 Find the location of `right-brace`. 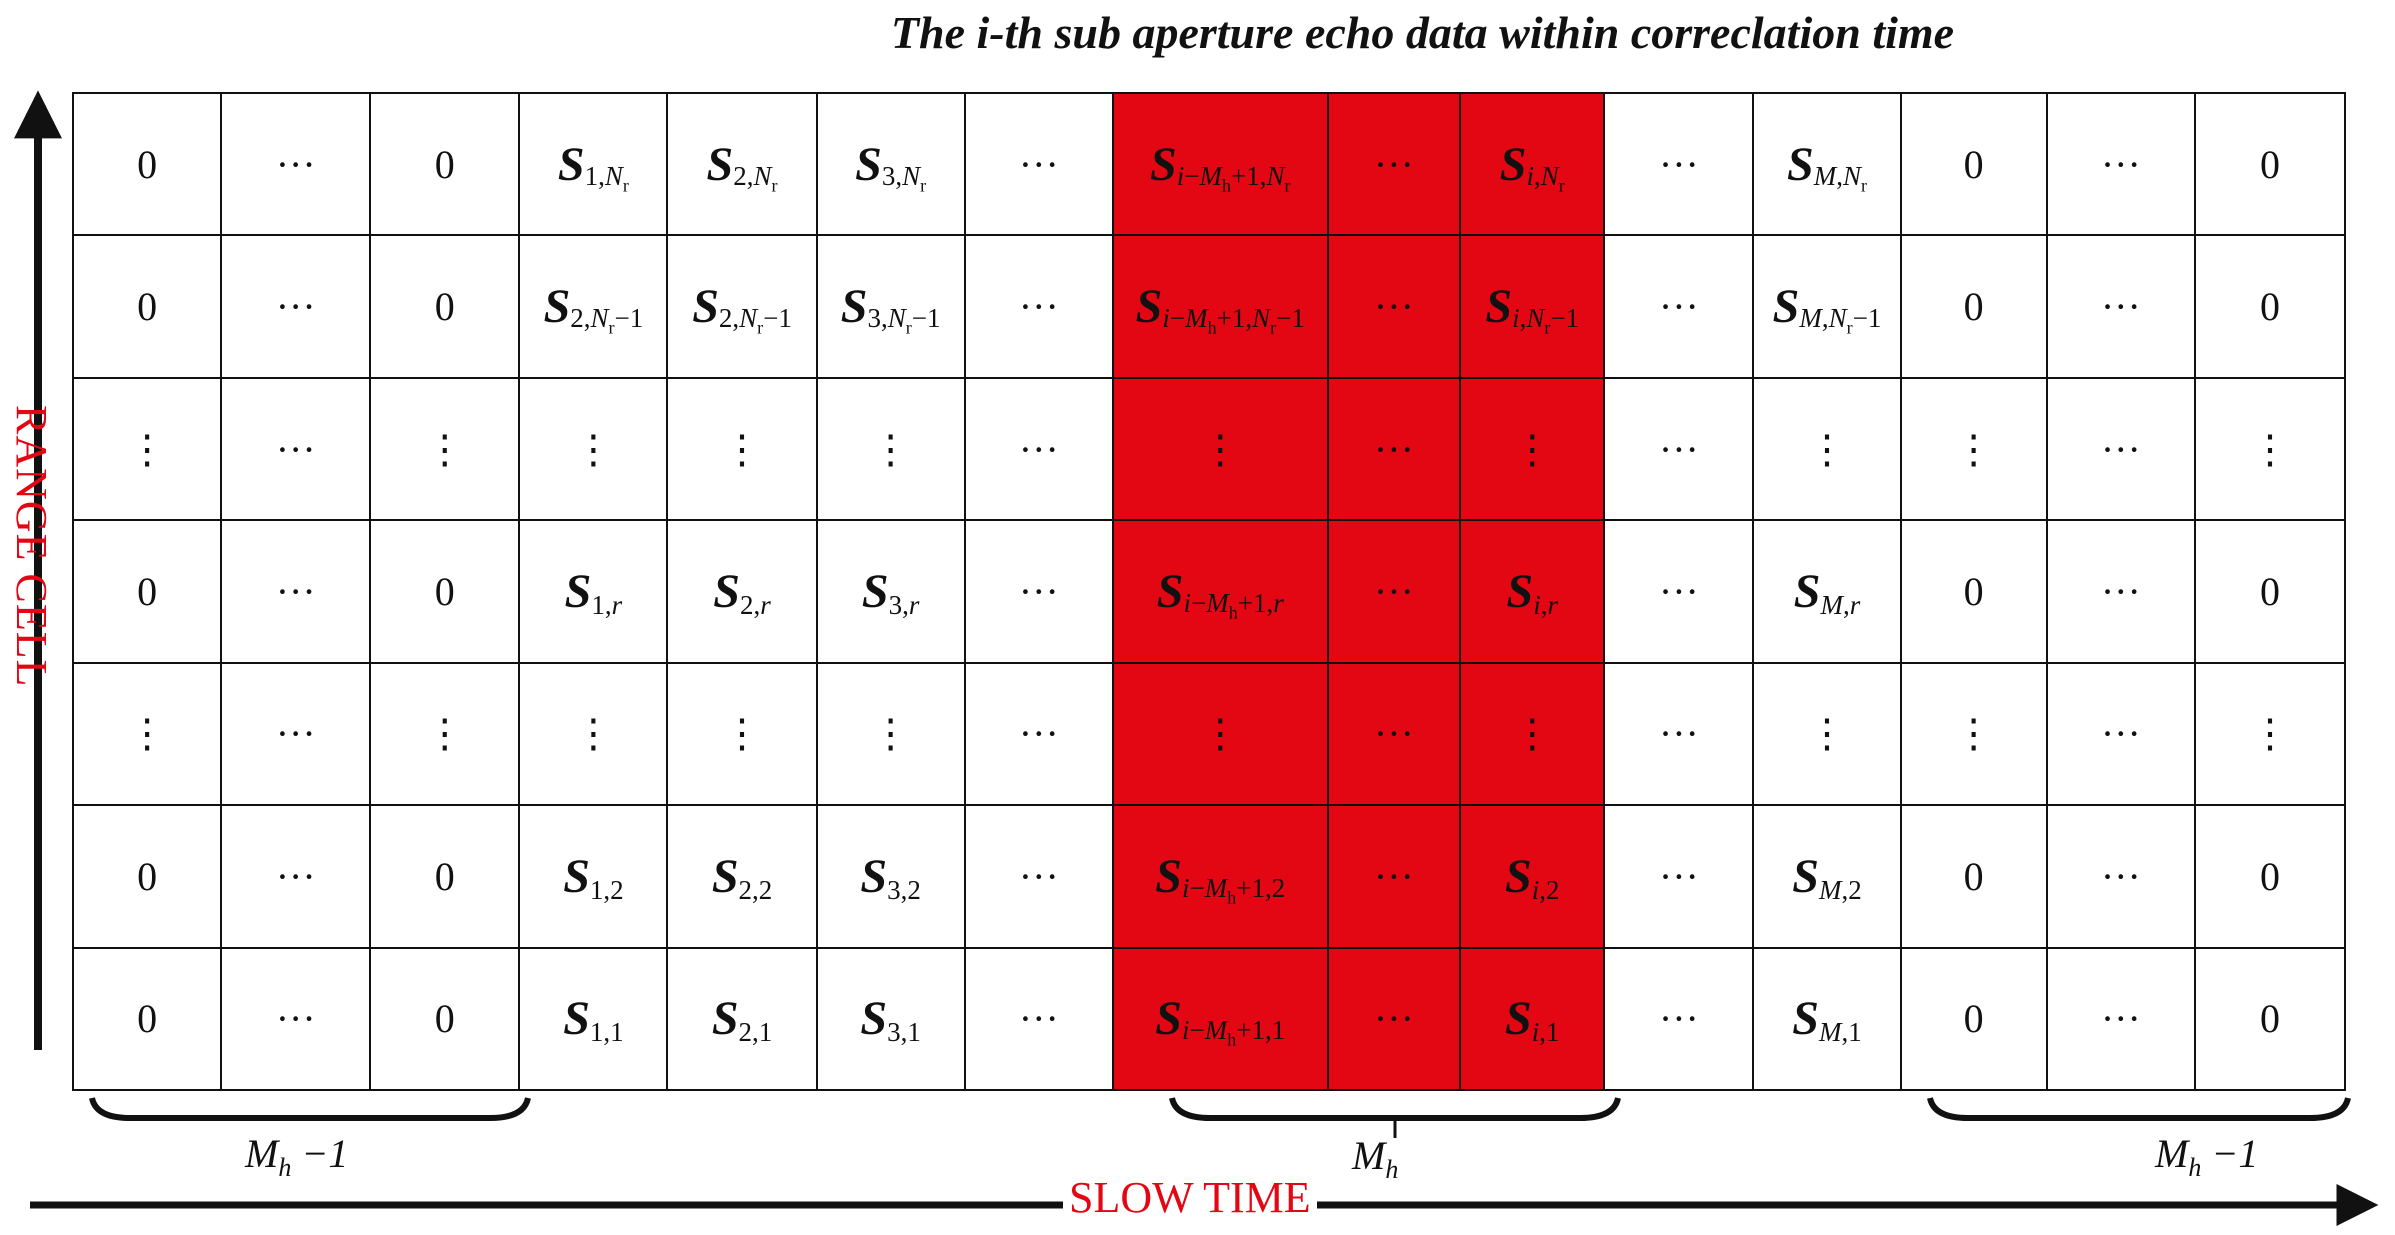

right-brace is located at coordinates (2139, 1109).